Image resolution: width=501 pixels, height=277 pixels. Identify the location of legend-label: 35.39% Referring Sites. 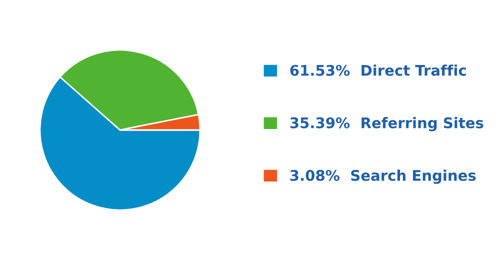
(387, 124).